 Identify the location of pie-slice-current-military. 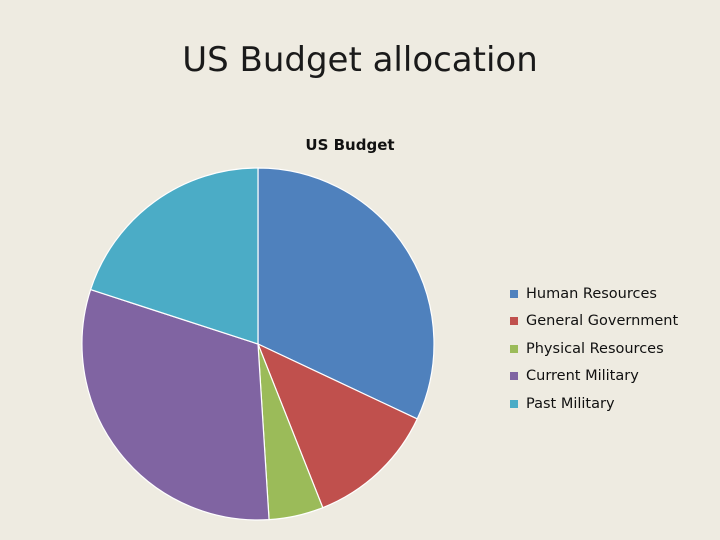
(175, 404).